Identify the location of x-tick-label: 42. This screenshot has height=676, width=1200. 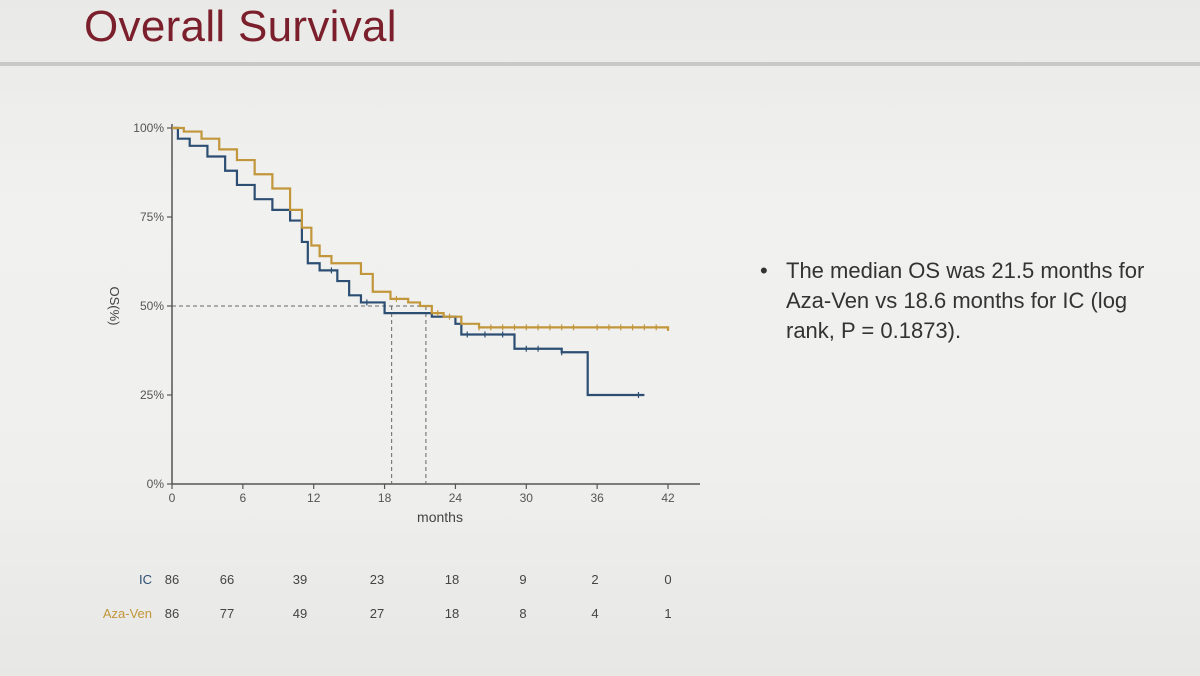
(668, 498).